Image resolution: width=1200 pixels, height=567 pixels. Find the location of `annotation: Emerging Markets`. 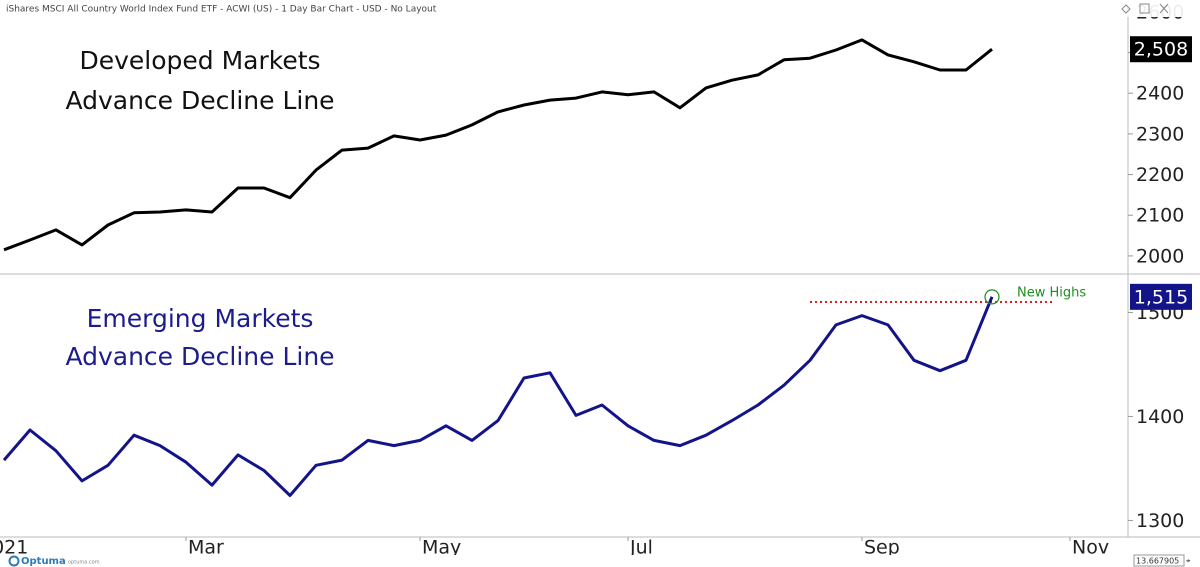

annotation: Emerging Markets is located at coordinates (200, 318).